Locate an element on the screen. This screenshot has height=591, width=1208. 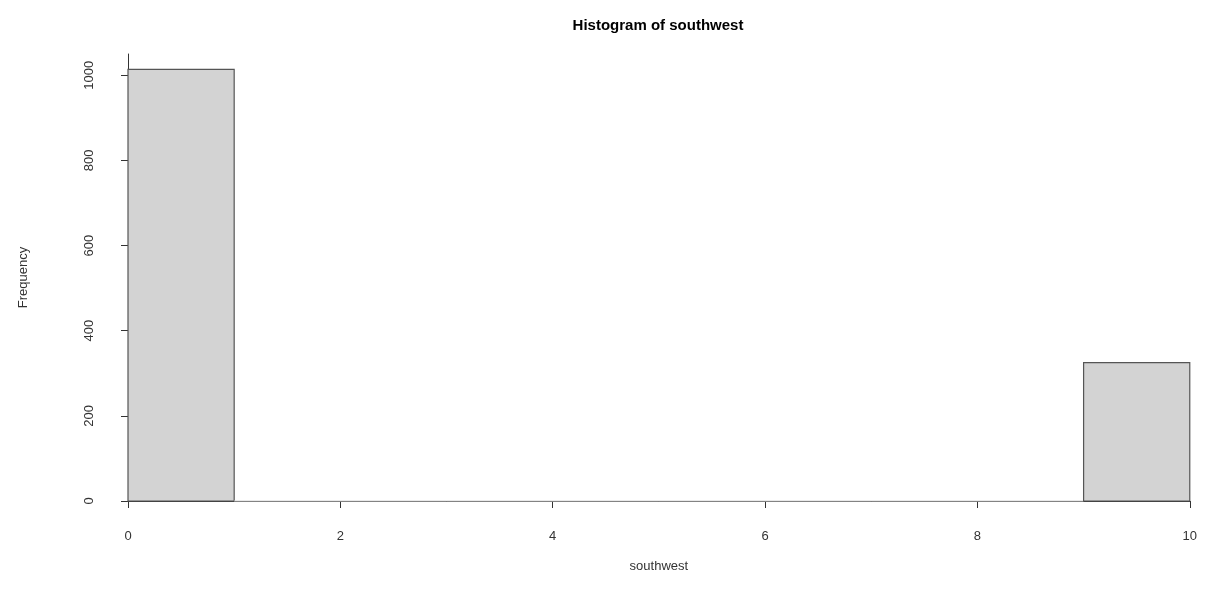
chart-title: Histogram of southwest is located at coordinates (658, 24).